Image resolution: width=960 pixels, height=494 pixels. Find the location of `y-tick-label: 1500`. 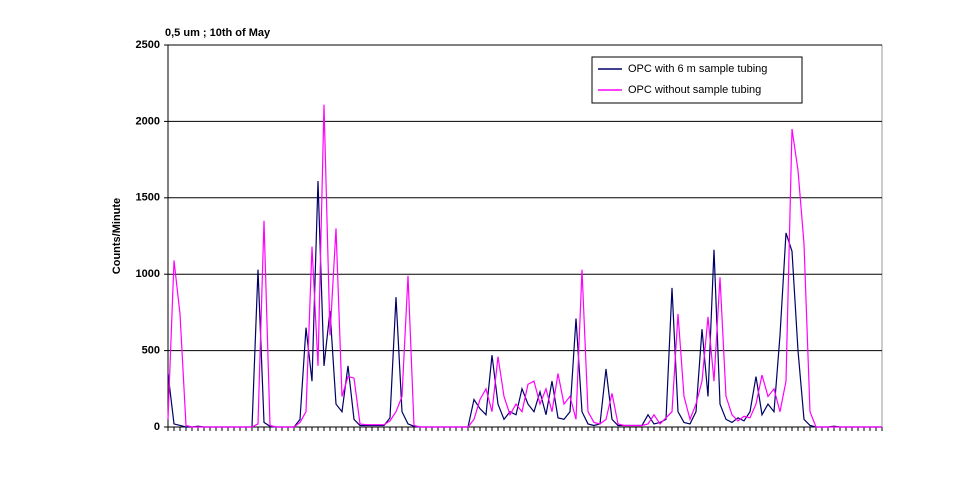

y-tick-label: 1500 is located at coordinates (148, 198).